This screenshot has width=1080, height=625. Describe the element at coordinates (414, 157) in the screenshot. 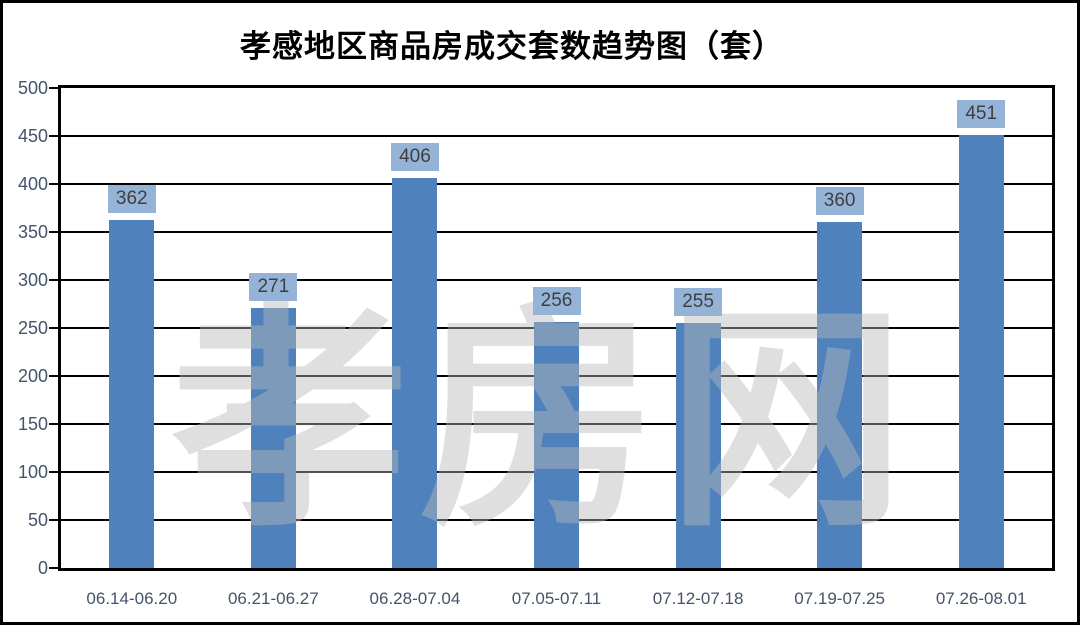

I see `bar-value-label: 406` at that location.